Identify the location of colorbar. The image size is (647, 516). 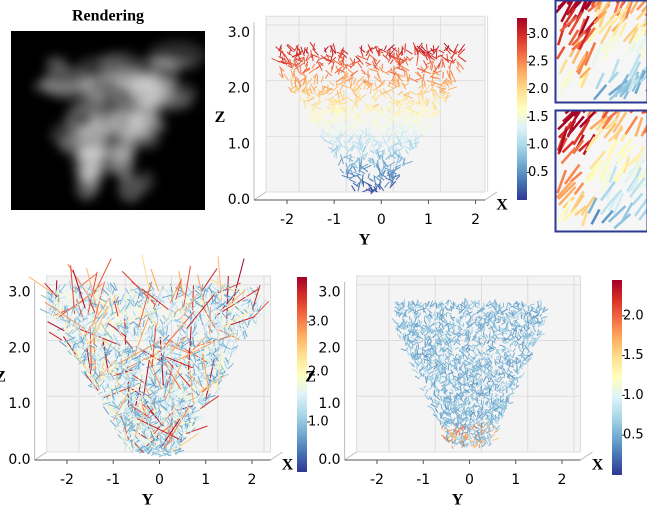
(522, 109).